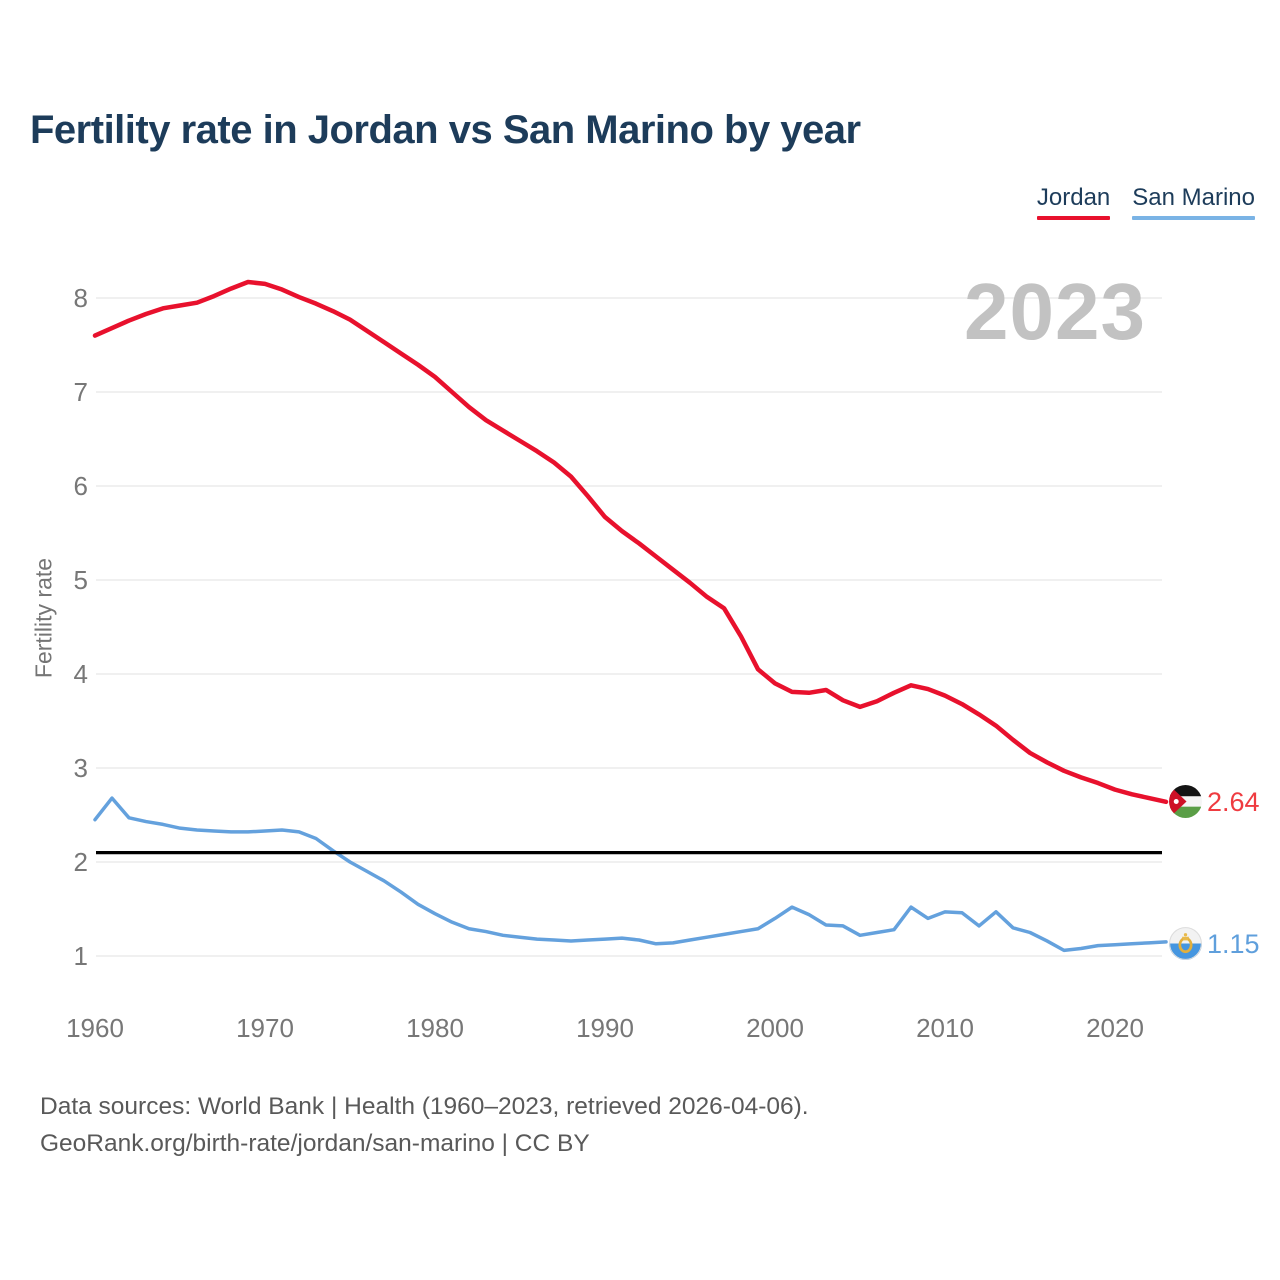 This screenshot has height=1280, width=1280. I want to click on x-tick-label: 1980, so click(435, 1028).